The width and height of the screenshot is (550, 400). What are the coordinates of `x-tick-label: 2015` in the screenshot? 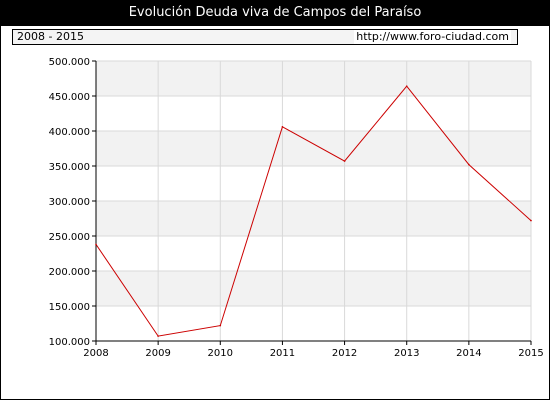 It's located at (530, 353).